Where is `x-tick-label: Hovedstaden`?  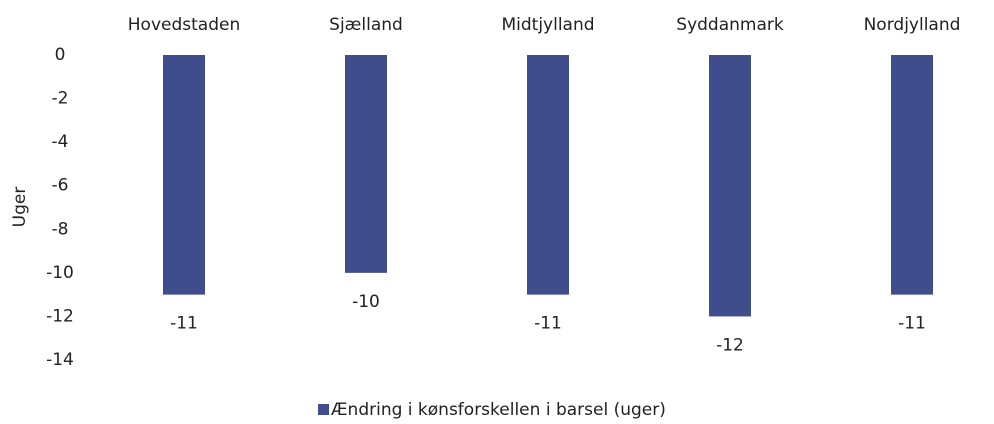
x-tick-label: Hovedstaden is located at coordinates (184, 25).